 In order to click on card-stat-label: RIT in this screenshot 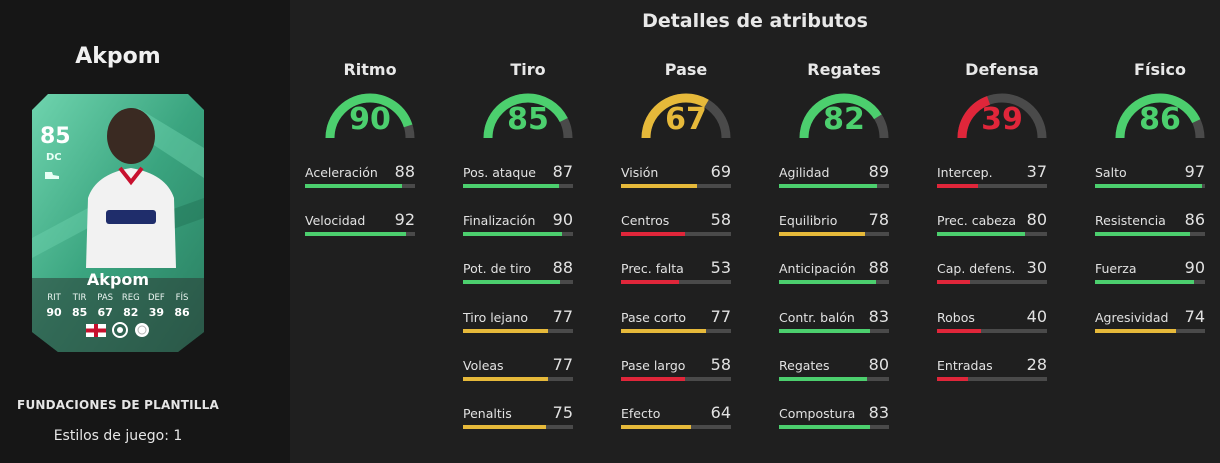, I will do `click(54, 298)`.